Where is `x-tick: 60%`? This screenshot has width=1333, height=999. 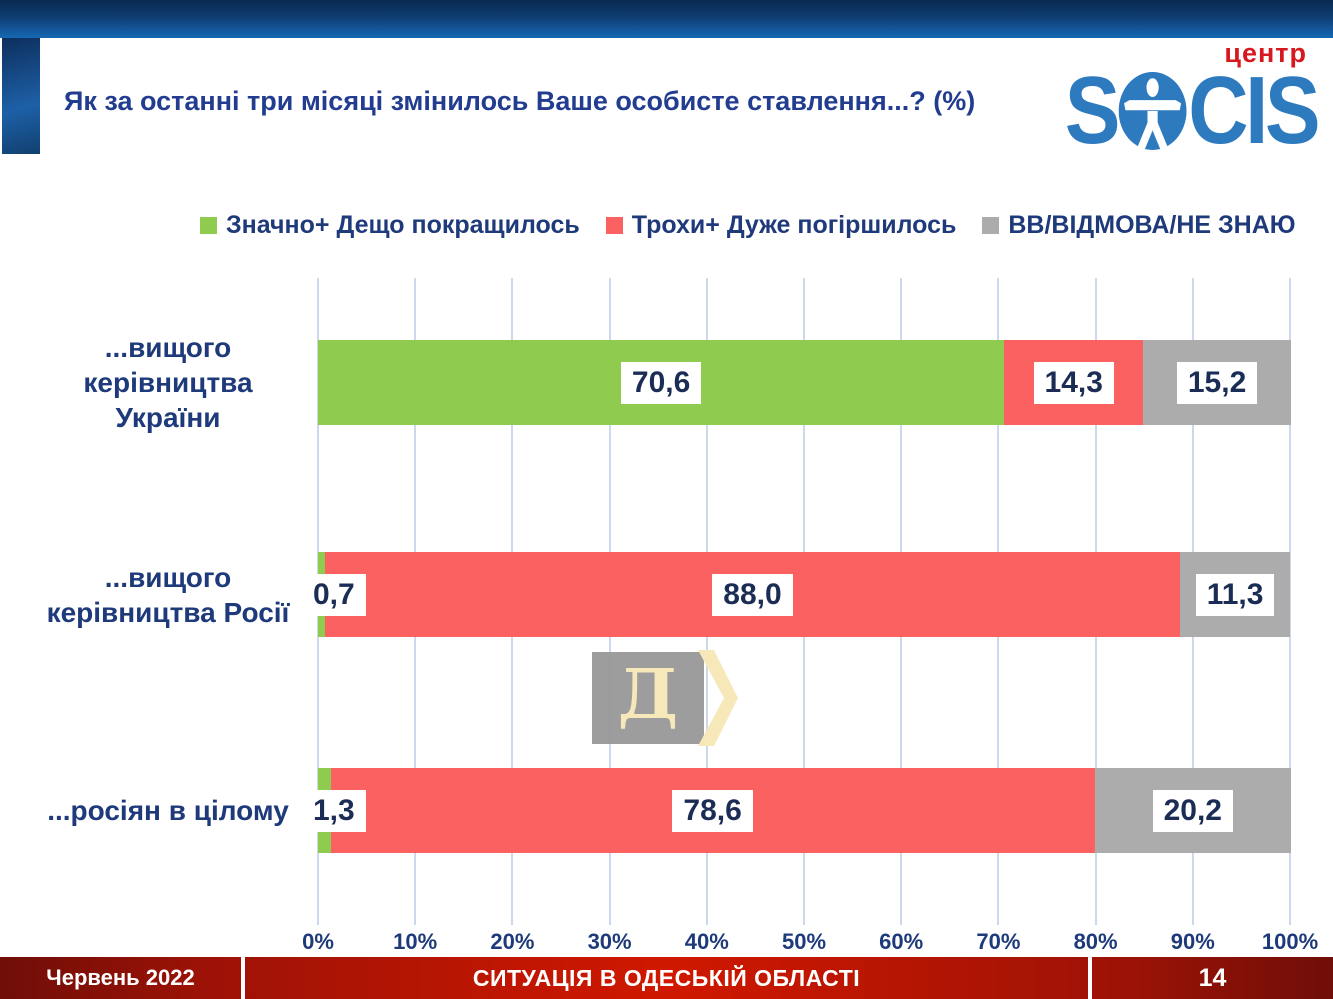 x-tick: 60% is located at coordinates (901, 941).